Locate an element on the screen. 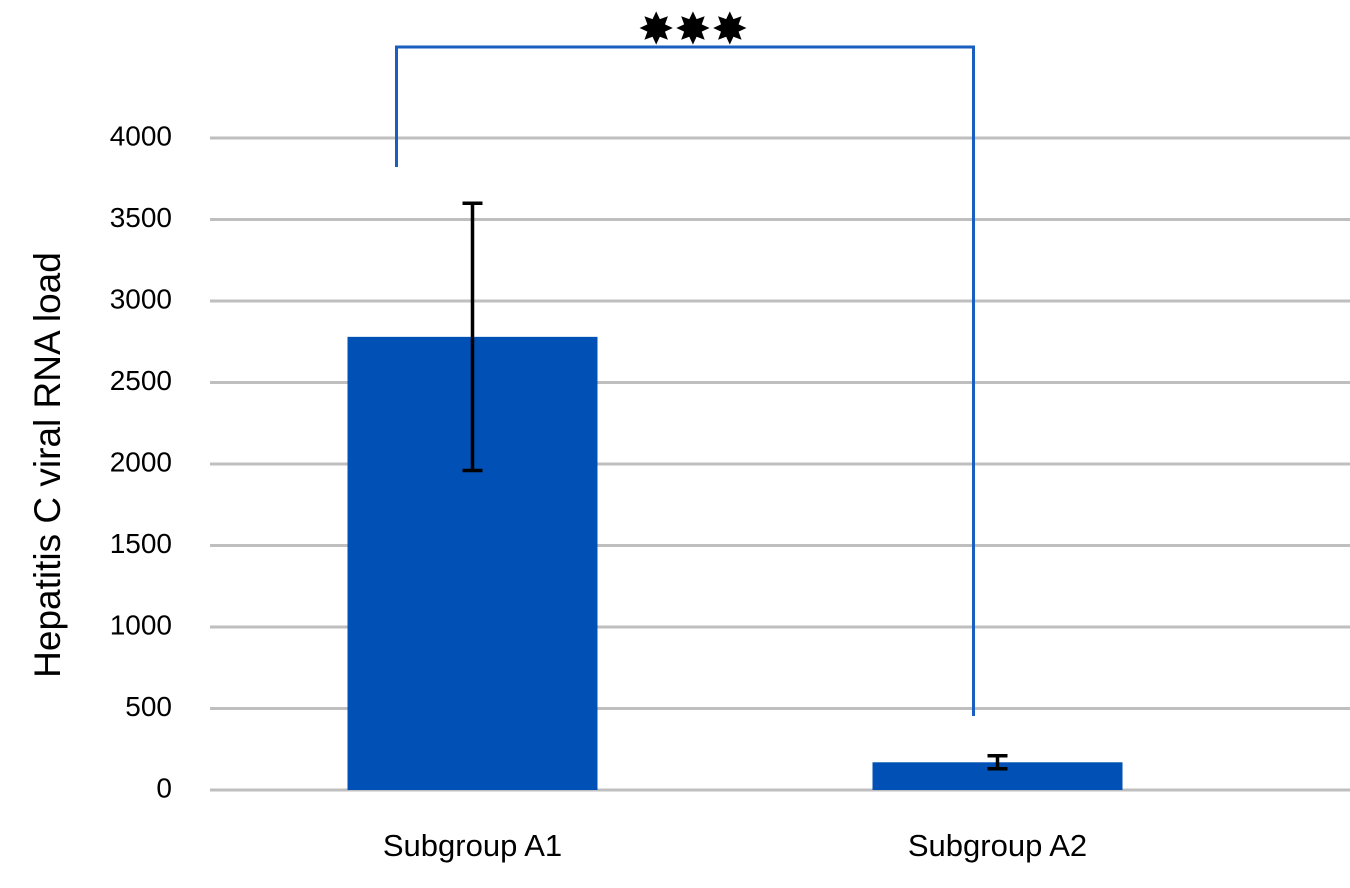  y-tick-label: 1500 is located at coordinates (141, 543).